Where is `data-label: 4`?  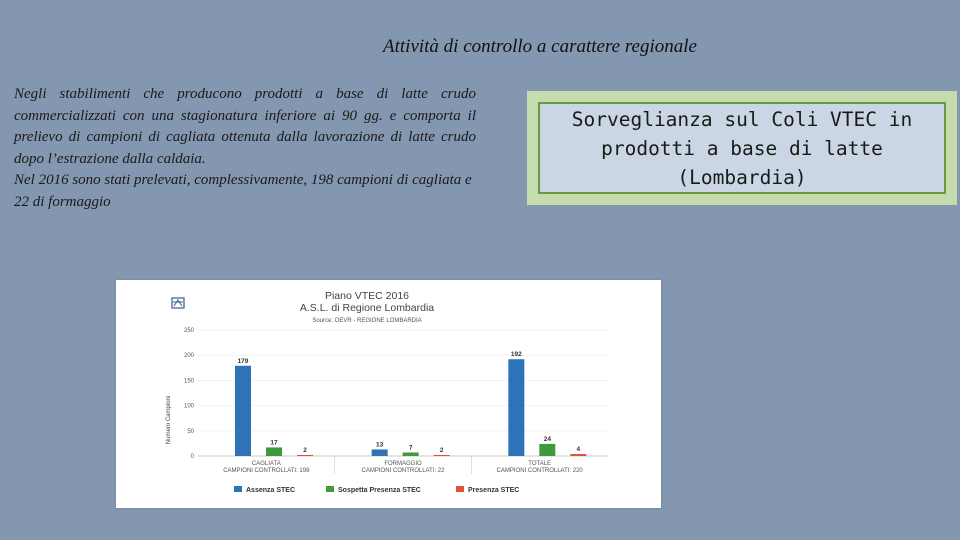 data-label: 4 is located at coordinates (579, 449).